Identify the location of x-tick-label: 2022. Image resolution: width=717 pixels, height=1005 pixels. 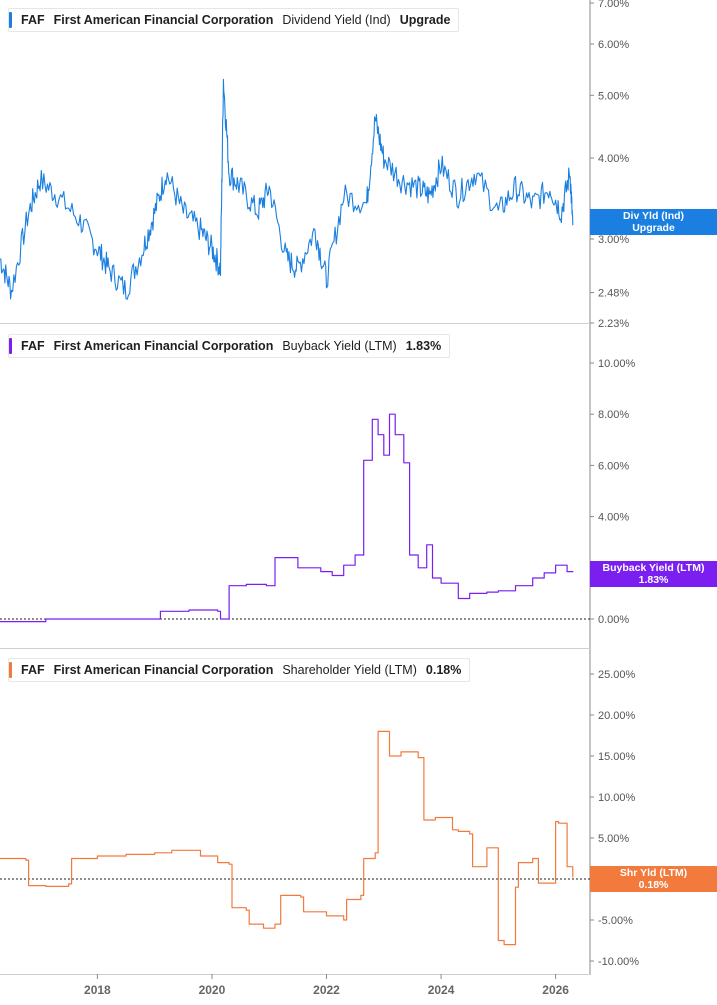
(326, 990).